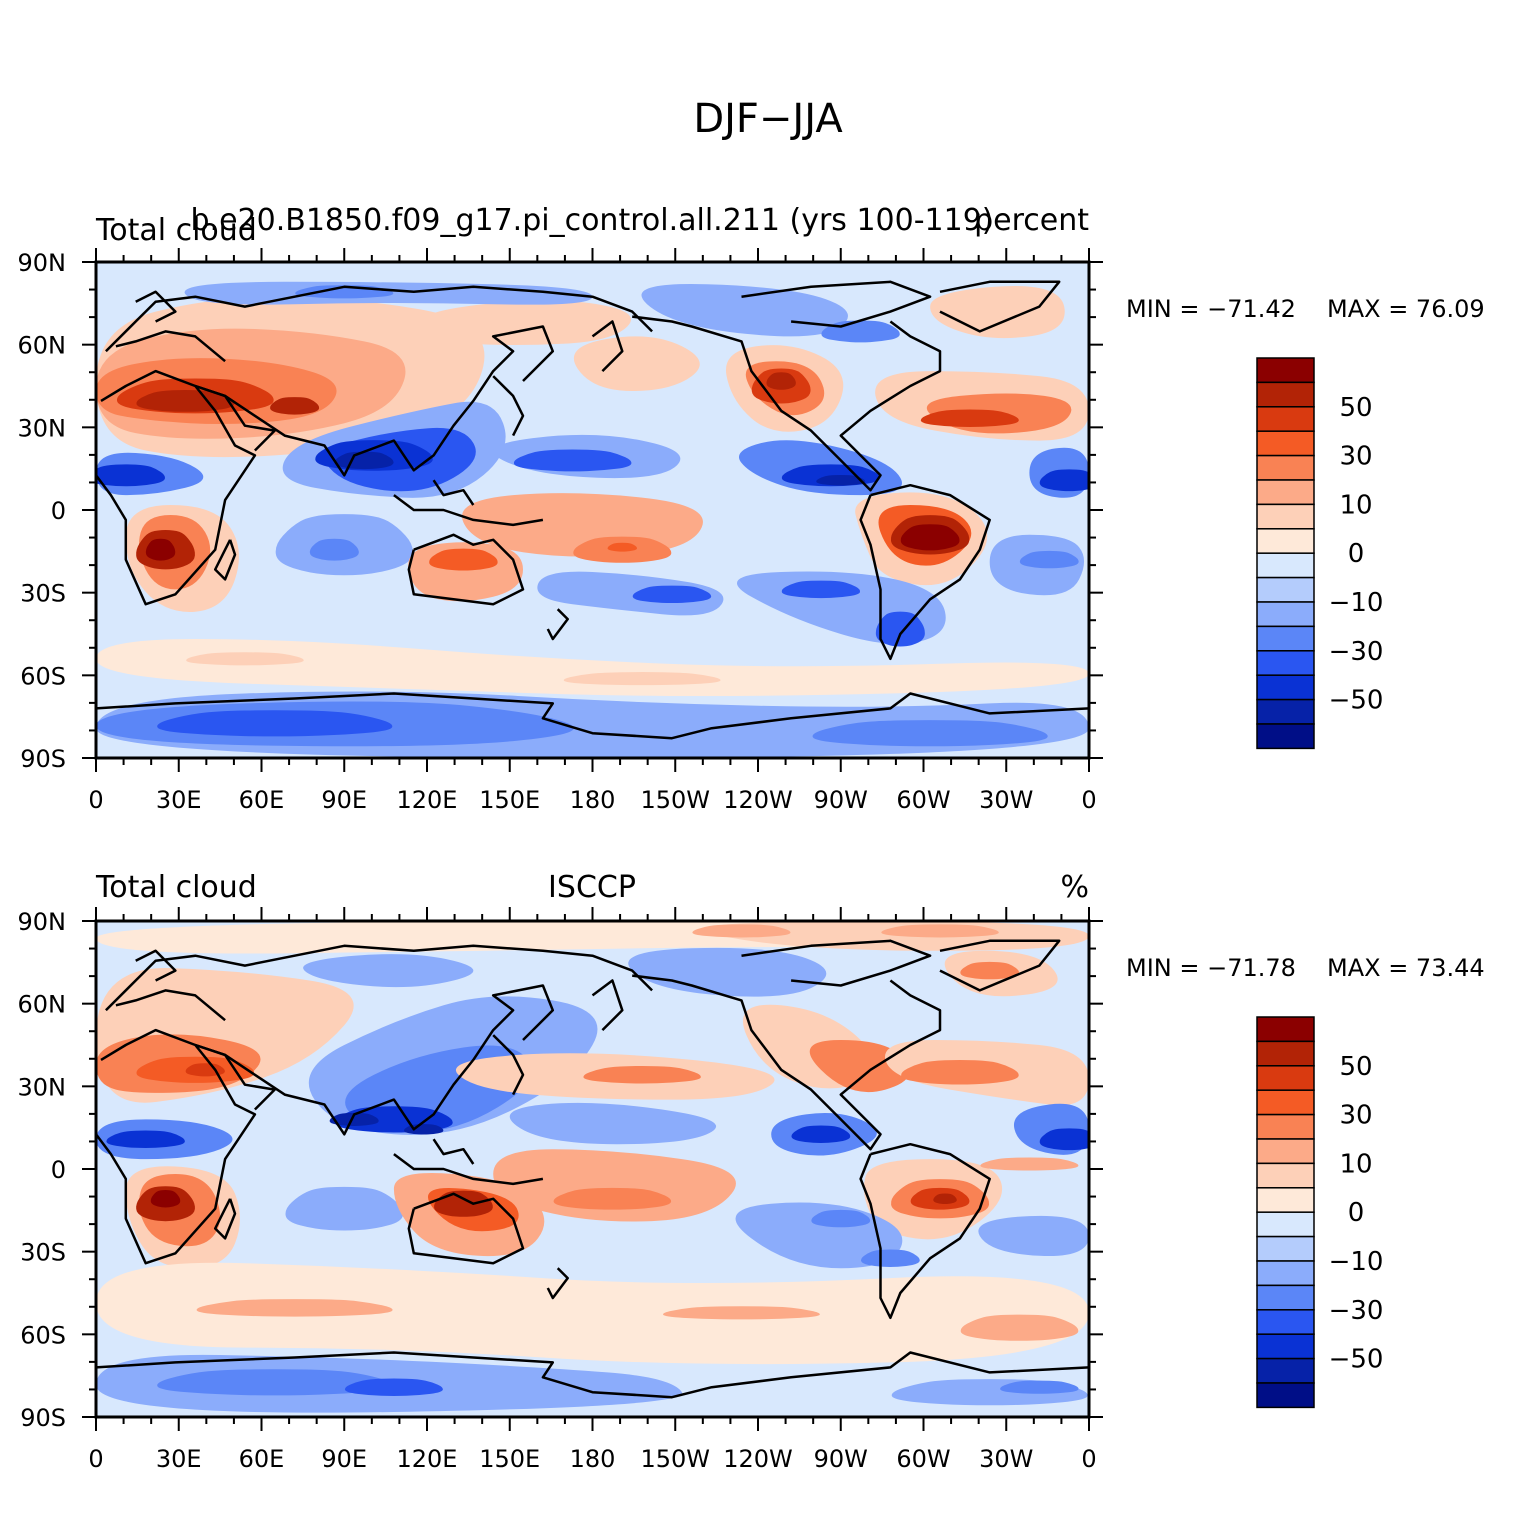 Image resolution: width=1538 pixels, height=1538 pixels. Describe the element at coordinates (42, 922) in the screenshot. I see `y-tick-label: 90N` at that location.